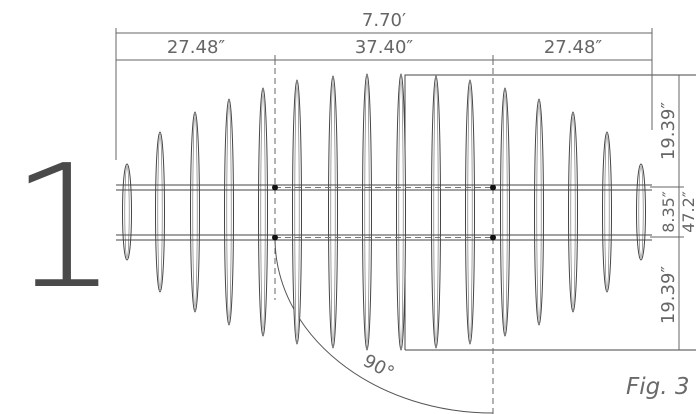  Describe the element at coordinates (668, 212) in the screenshot. I see `middle-height-label: 8.35″` at that location.